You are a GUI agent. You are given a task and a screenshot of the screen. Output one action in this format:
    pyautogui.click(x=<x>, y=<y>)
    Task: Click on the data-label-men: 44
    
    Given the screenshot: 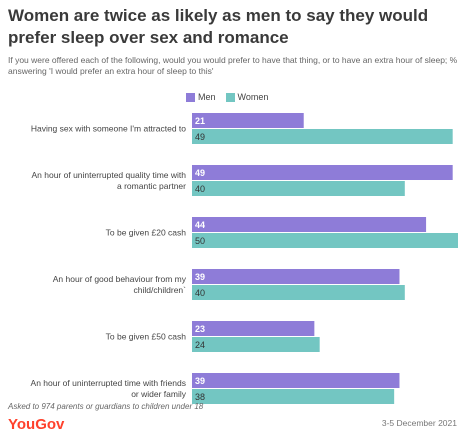 What is the action you would take?
    pyautogui.click(x=200, y=225)
    